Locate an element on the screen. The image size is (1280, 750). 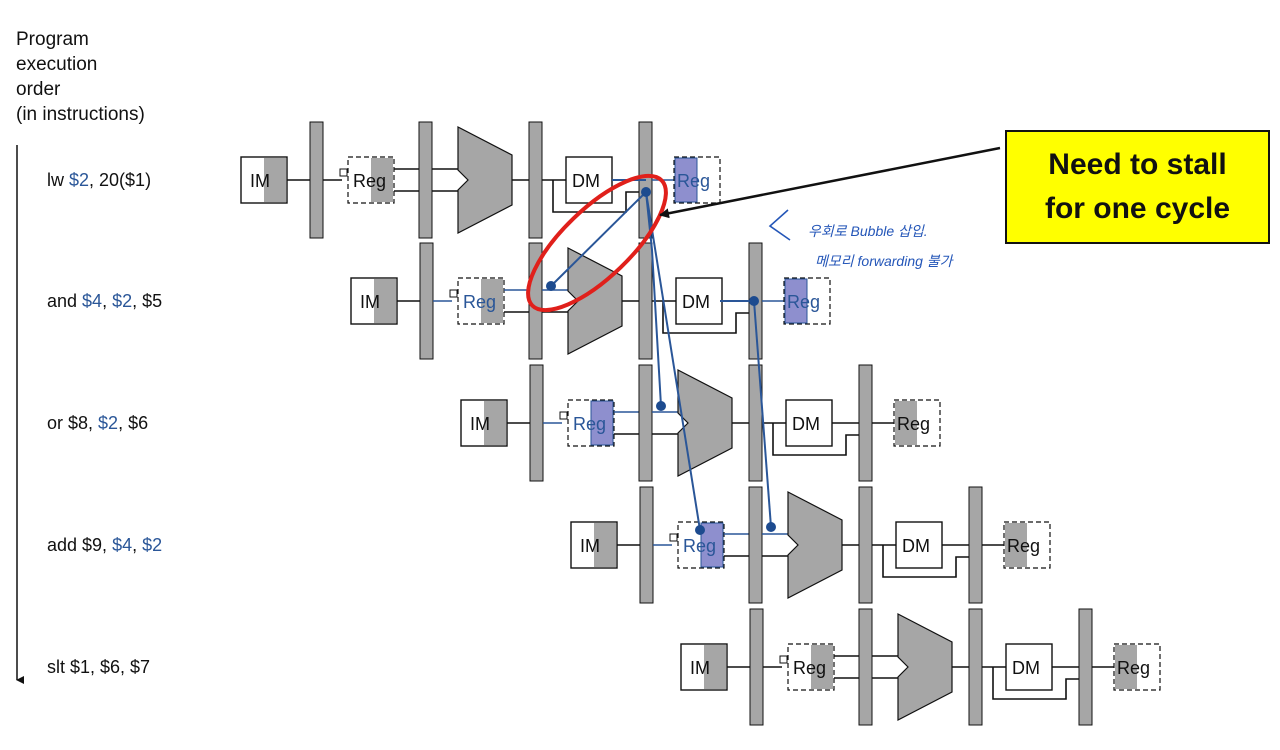
instruction-label: add $9, $4, $2 is located at coordinates (104, 545).